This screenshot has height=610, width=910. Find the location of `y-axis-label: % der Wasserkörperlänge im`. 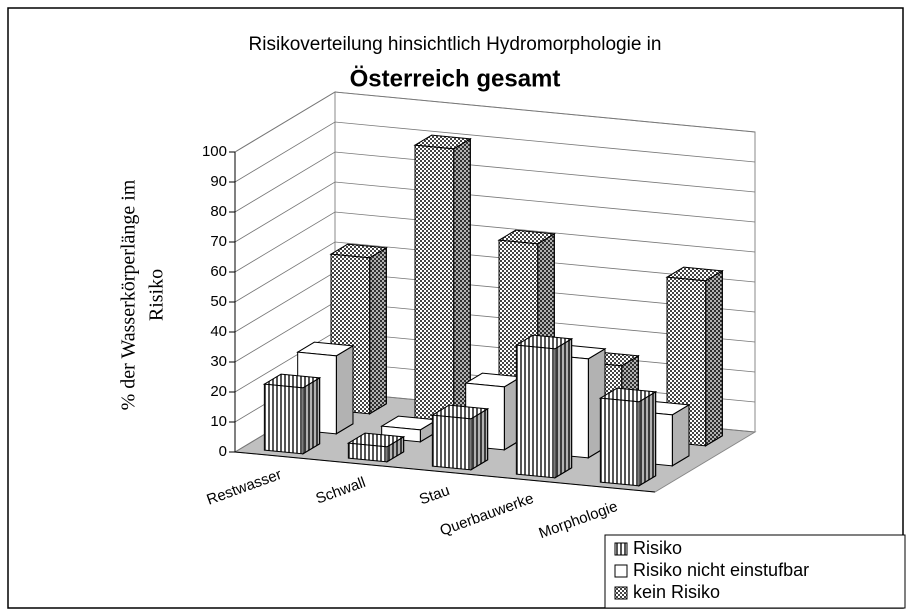

y-axis-label: % der Wasserkörperlänge im is located at coordinates (129, 294).